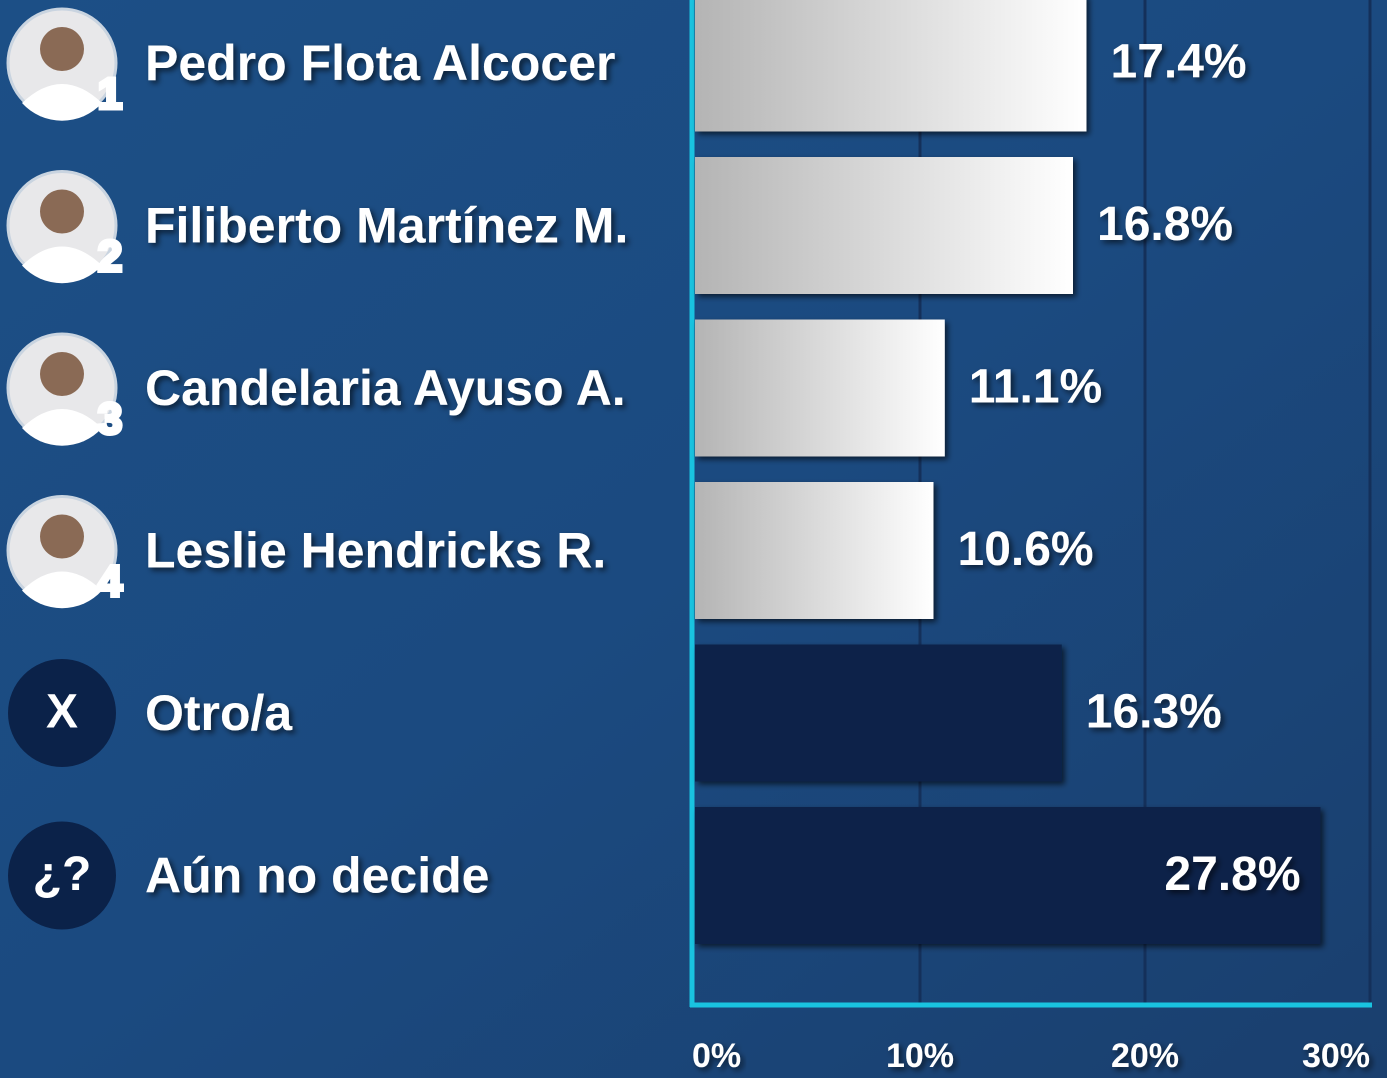 Image resolution: width=1387 pixels, height=1083 pixels. I want to click on badge: ¿?, so click(62, 874).